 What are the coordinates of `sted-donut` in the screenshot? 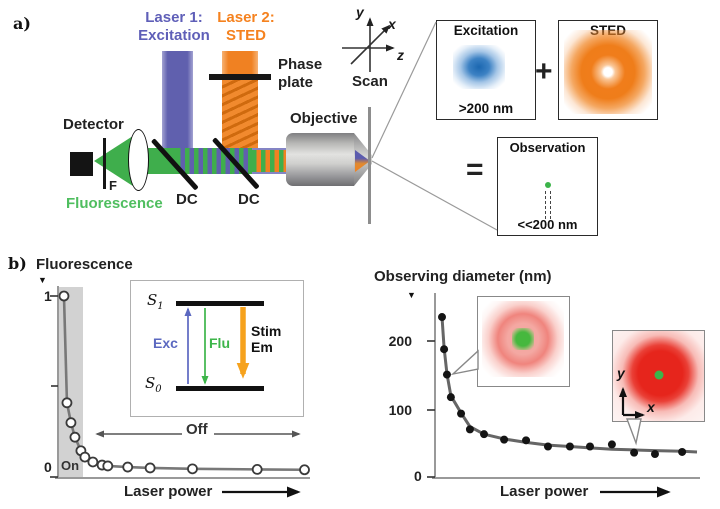 It's located at (608, 72).